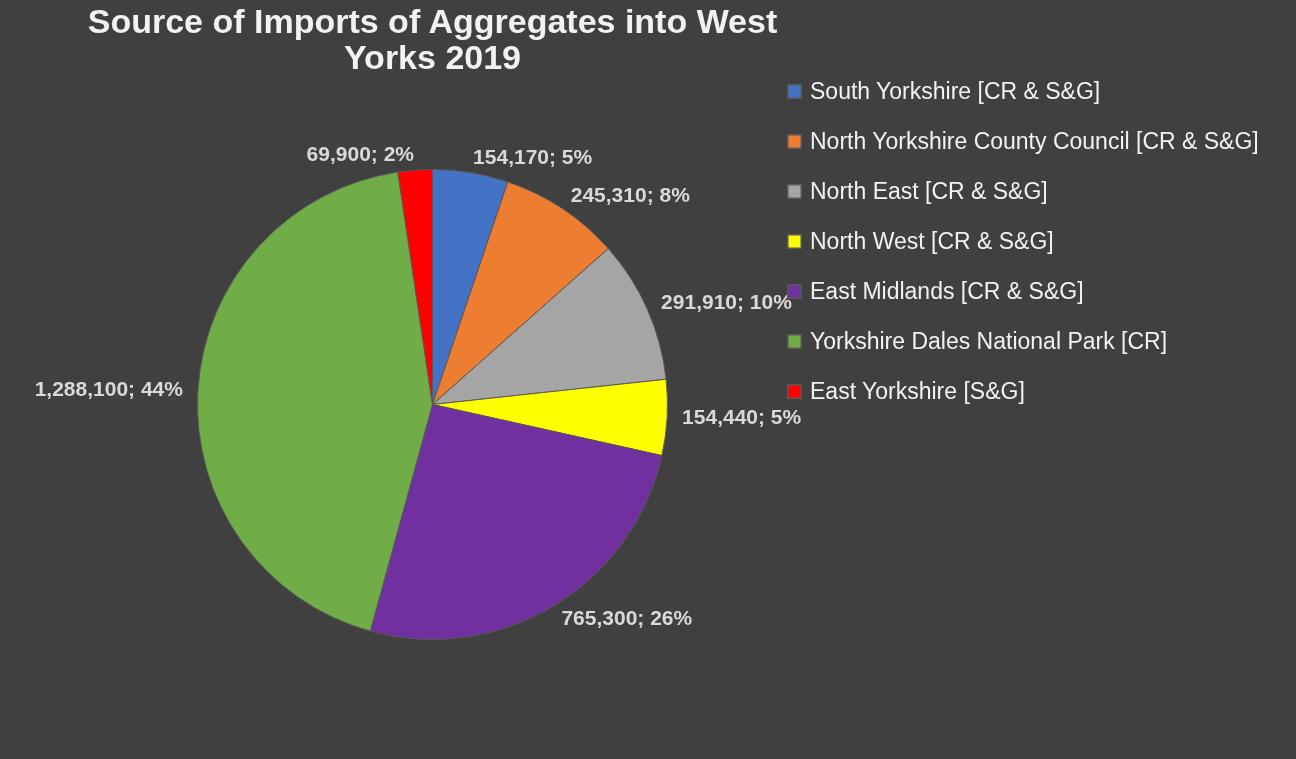 The width and height of the screenshot is (1296, 759). What do you see at coordinates (109, 388) in the screenshot?
I see `data-label: 1,288,100; 44%` at bounding box center [109, 388].